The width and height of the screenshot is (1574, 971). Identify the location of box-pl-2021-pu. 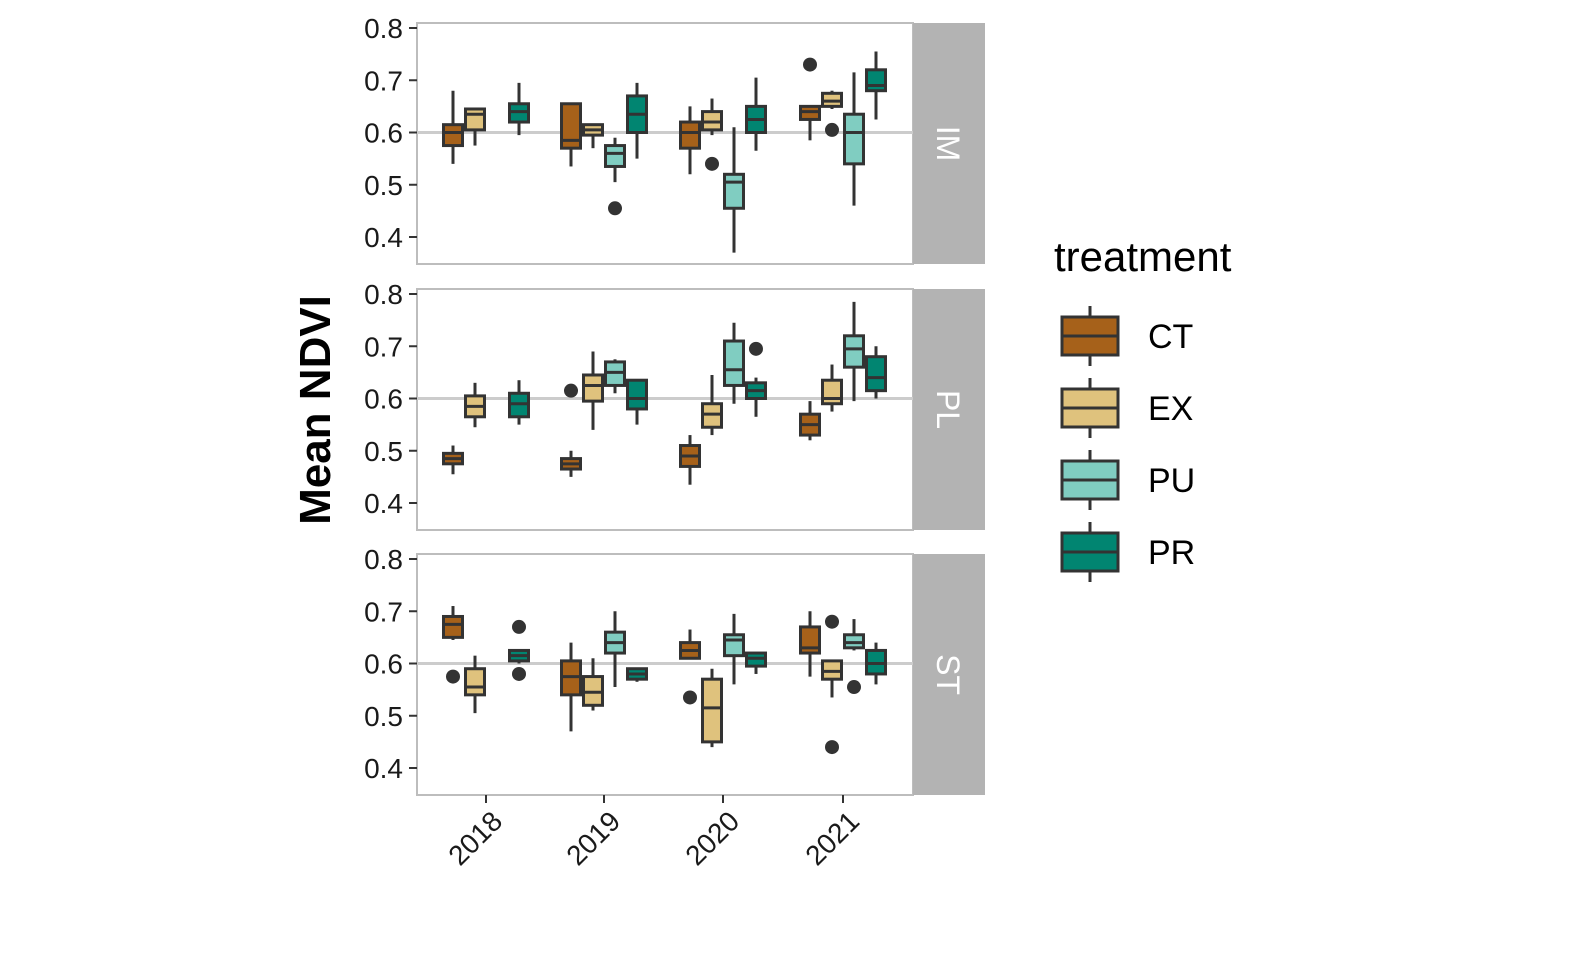
(854, 351).